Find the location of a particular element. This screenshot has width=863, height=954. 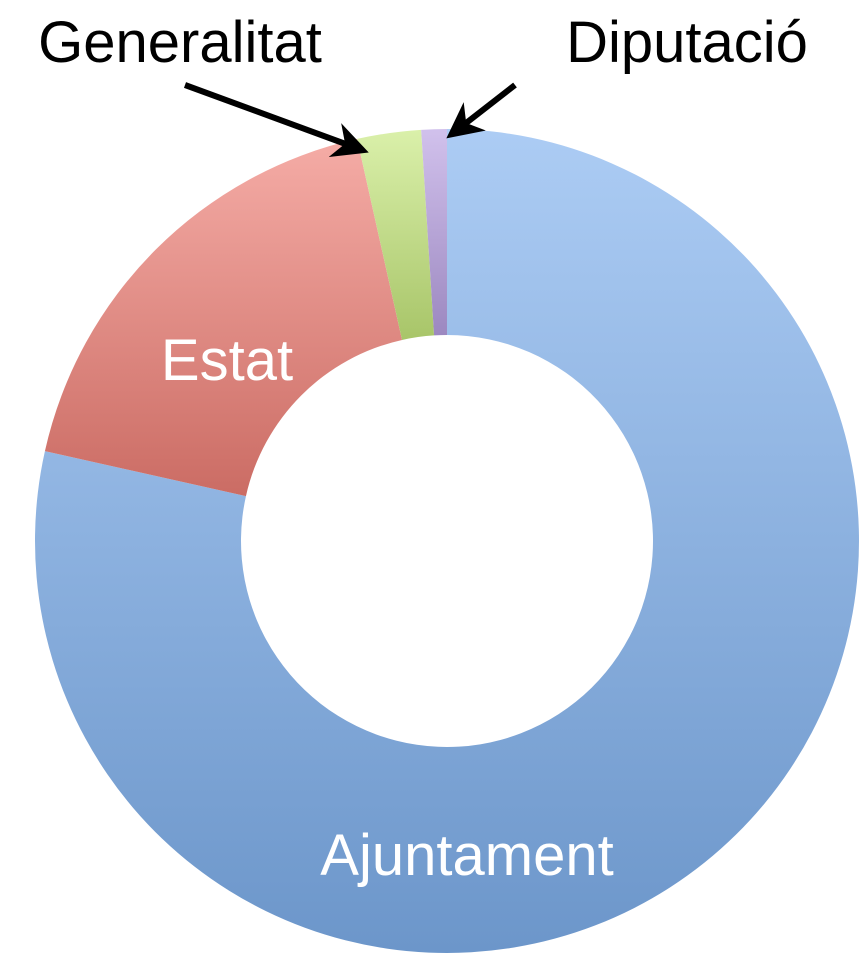

slice-label: Estat is located at coordinates (227, 360).